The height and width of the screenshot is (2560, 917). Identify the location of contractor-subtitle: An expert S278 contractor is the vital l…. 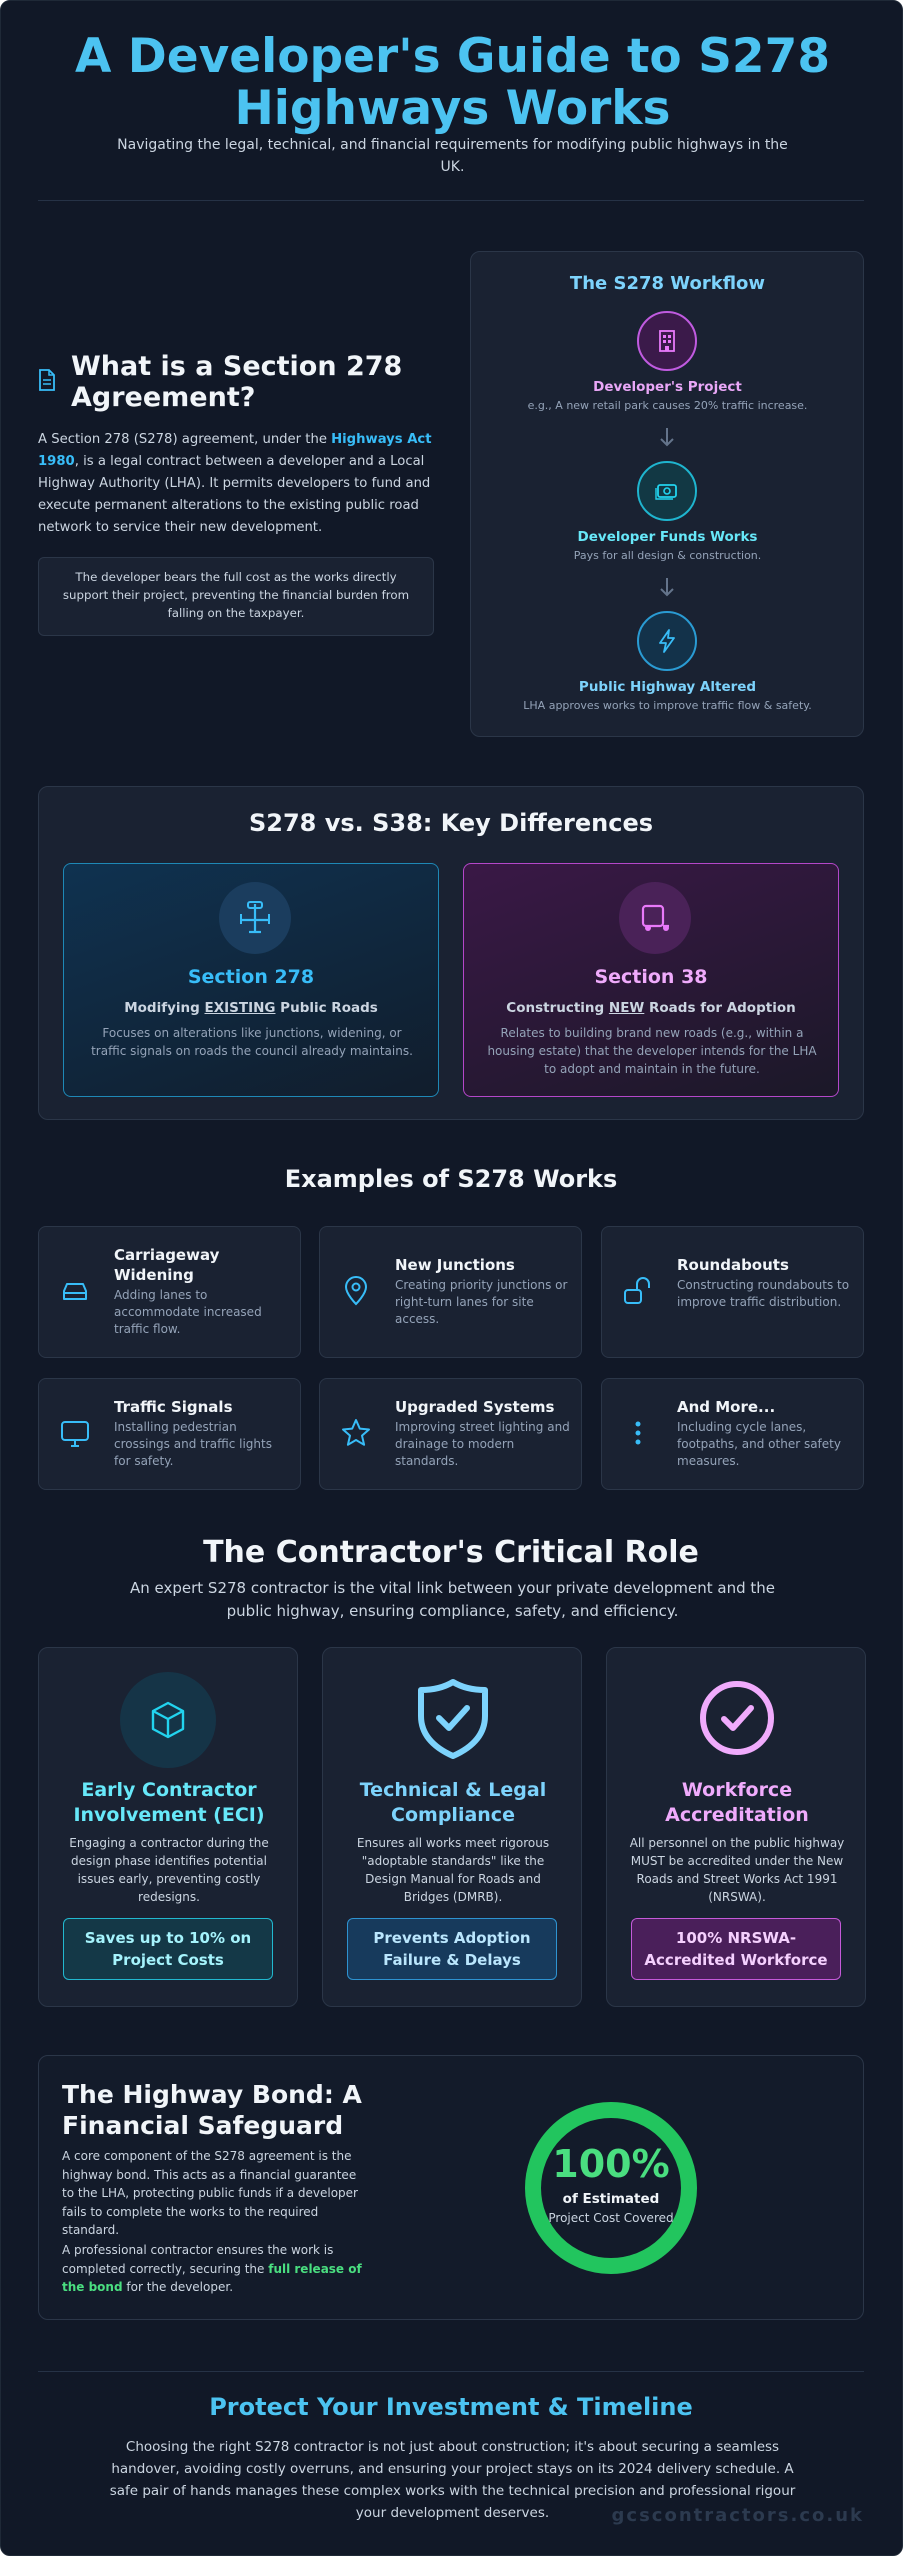
(452, 1599).